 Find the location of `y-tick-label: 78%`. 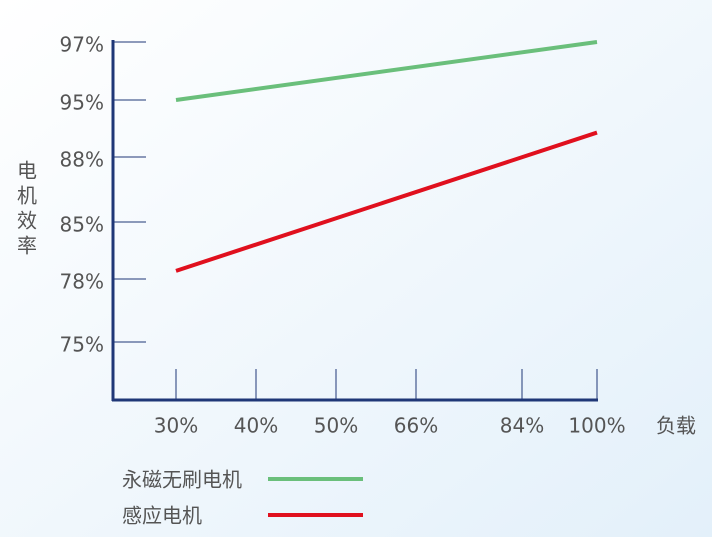

y-tick-label: 78% is located at coordinates (82, 282).